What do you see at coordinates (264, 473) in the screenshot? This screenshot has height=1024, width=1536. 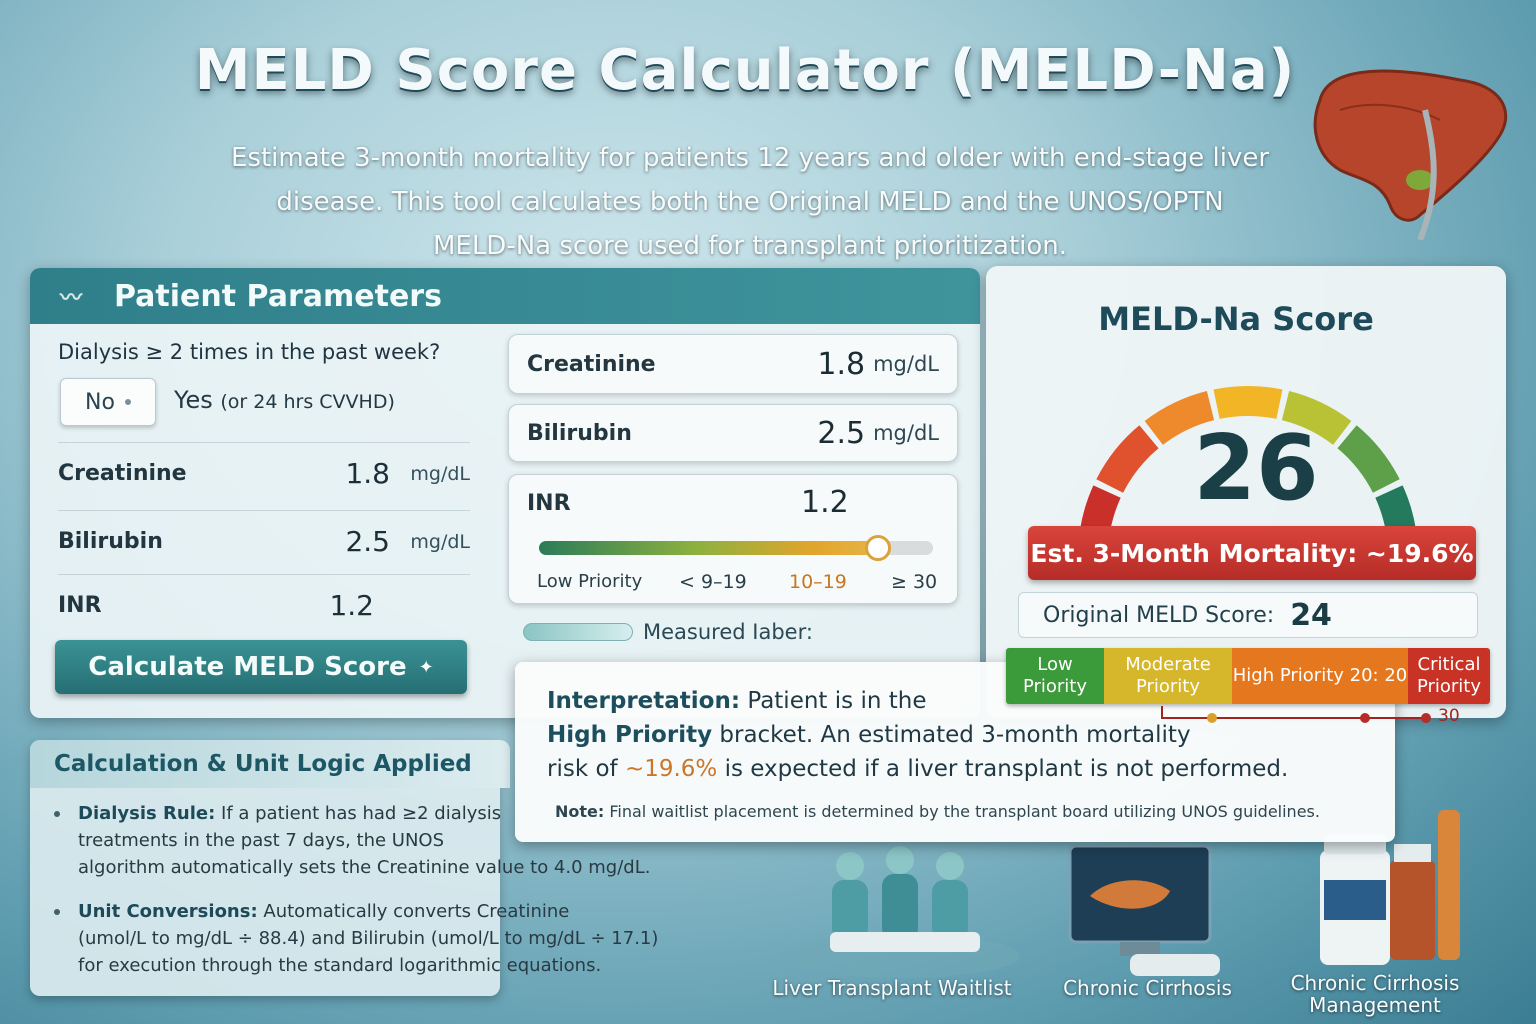 I see `creatinine-row: Creatinine 1.8 mg/dL` at bounding box center [264, 473].